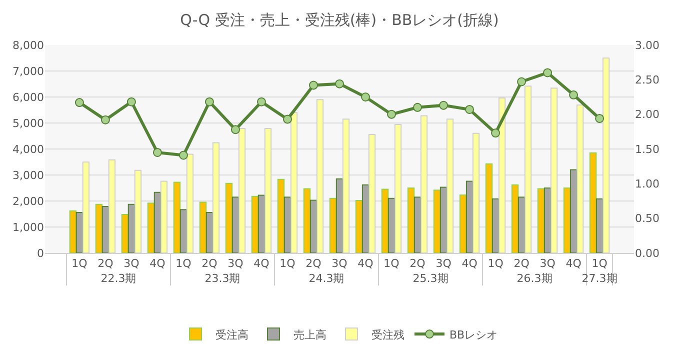 The image size is (679, 360). Describe the element at coordinates (430, 279) in the screenshot. I see `text: 25.3期` at that location.